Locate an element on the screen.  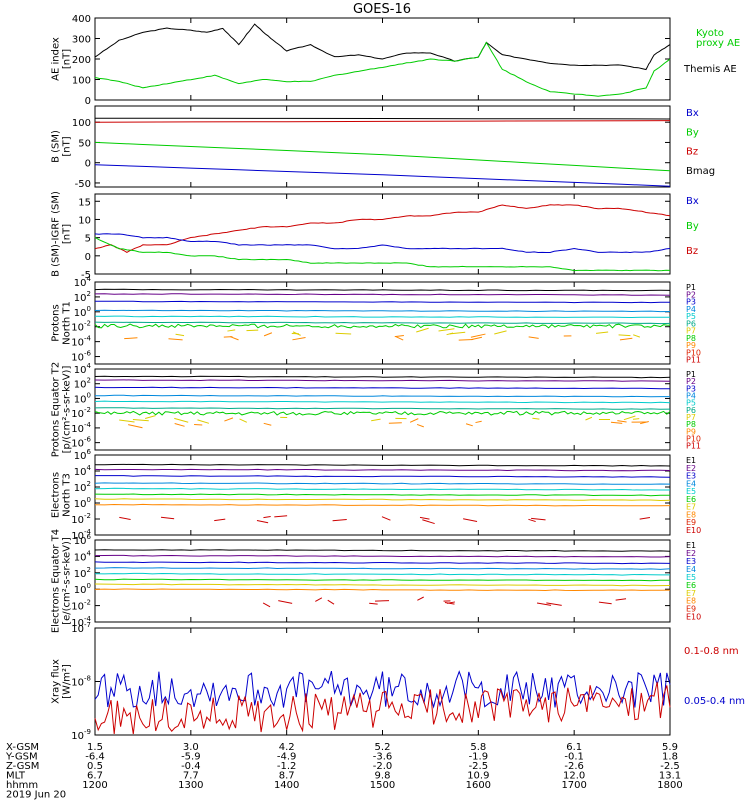
legend-bx: Bx is located at coordinates (692, 201).